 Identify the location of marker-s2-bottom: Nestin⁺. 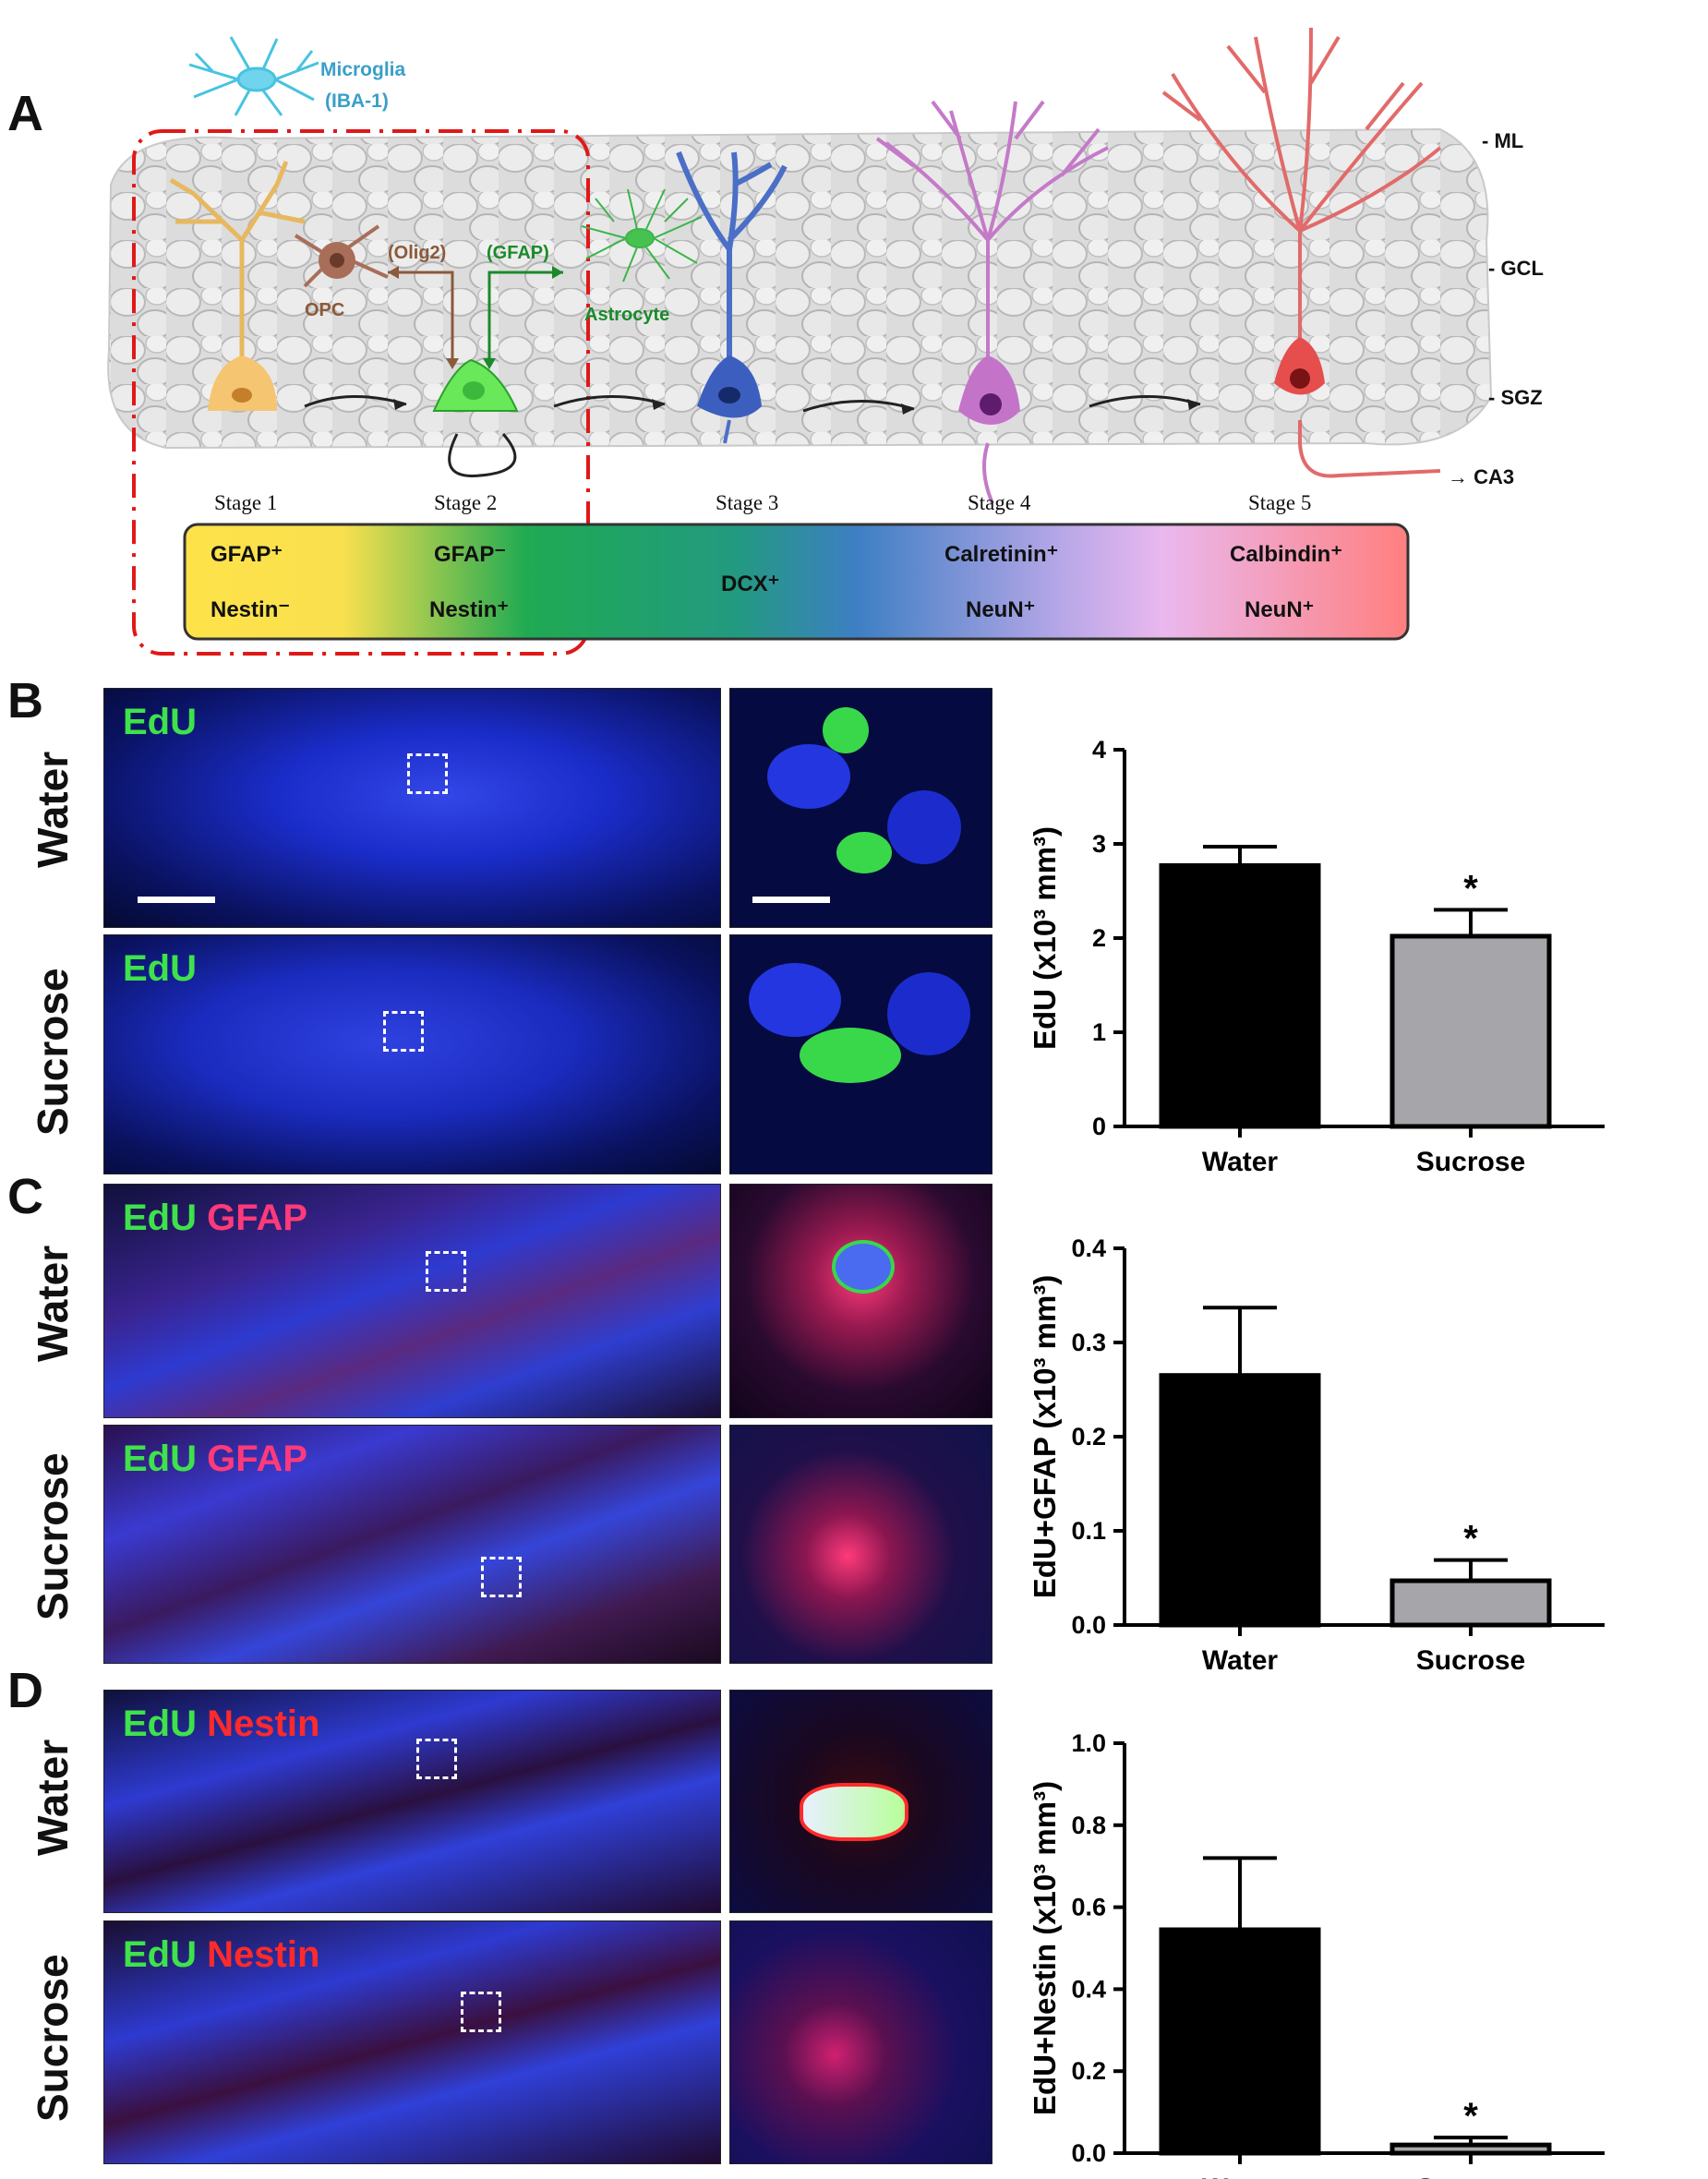
(469, 609).